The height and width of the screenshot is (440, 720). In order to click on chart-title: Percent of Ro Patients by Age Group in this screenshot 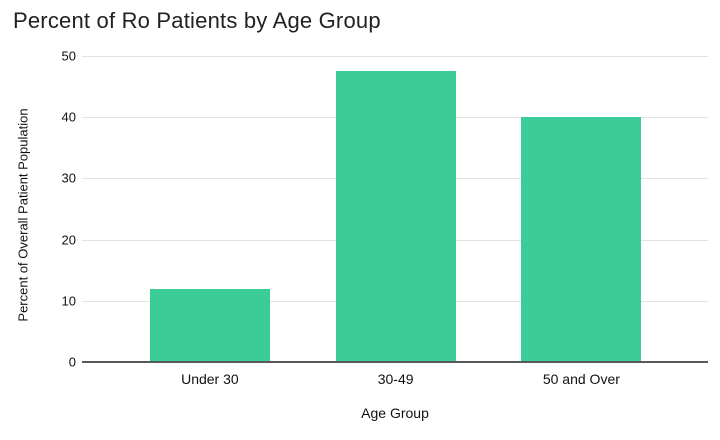, I will do `click(197, 20)`.